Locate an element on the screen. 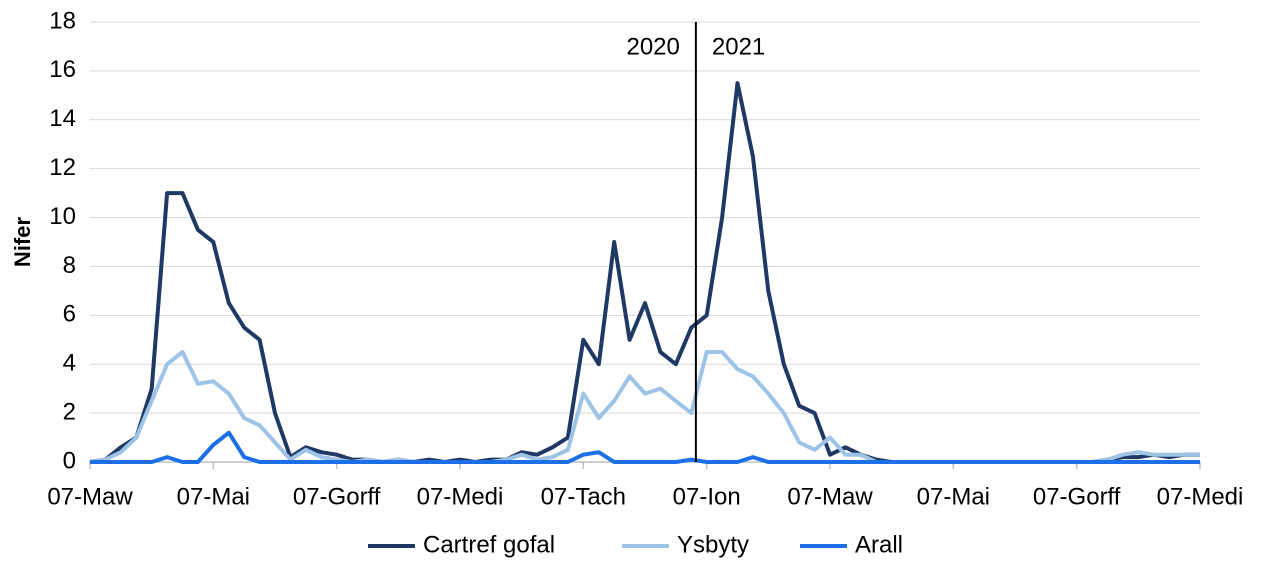 The height and width of the screenshot is (562, 1265). y-tick-label: 8 is located at coordinates (69, 265).